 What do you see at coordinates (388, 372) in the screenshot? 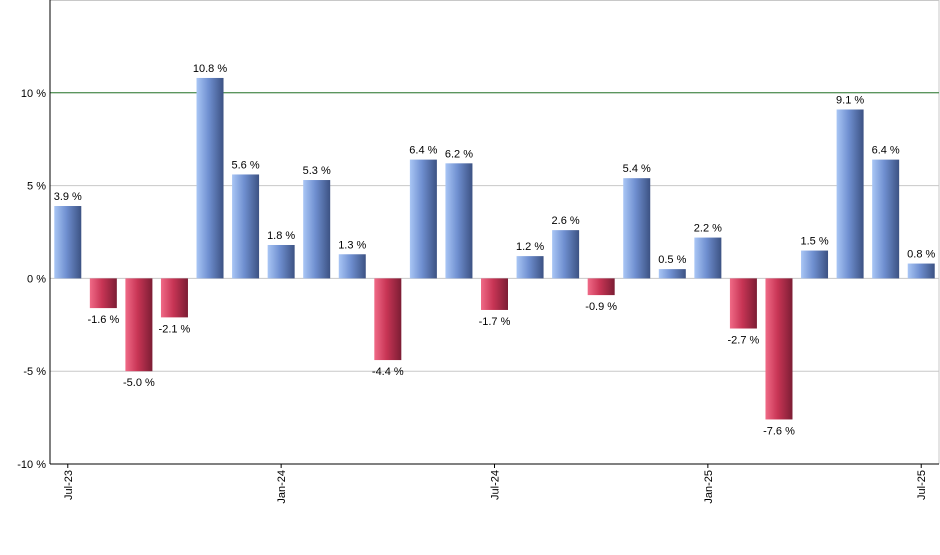
I see `bar-value-label: -4.4 %` at bounding box center [388, 372].